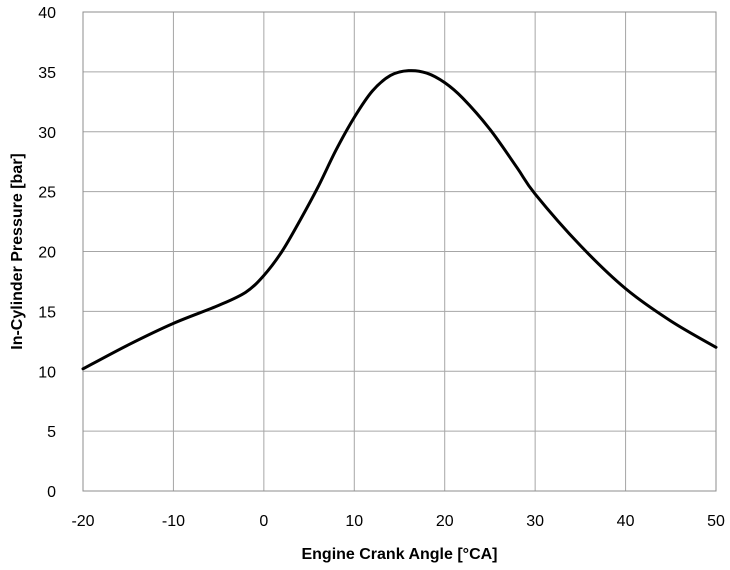  Describe the element at coordinates (47, 133) in the screenshot. I see `y-tick-label: 30` at that location.